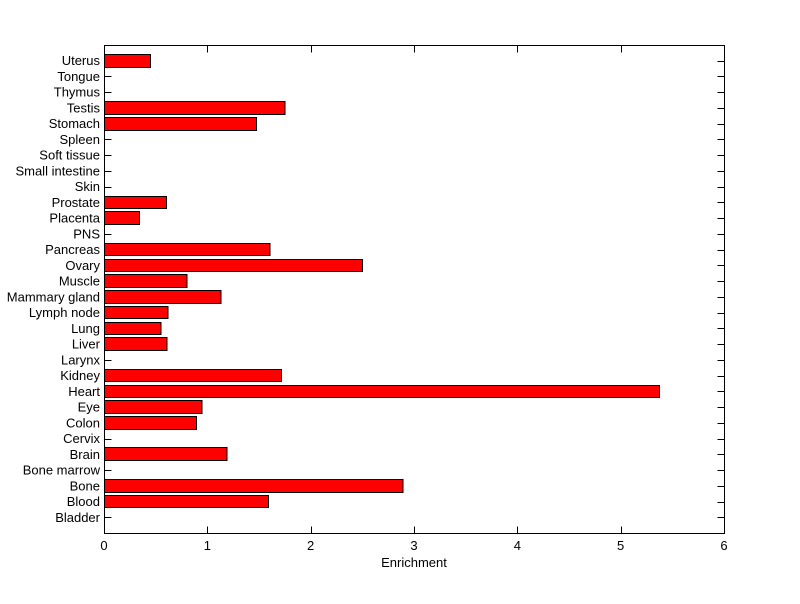  Describe the element at coordinates (83, 422) in the screenshot. I see `svg-text: Colon` at that location.